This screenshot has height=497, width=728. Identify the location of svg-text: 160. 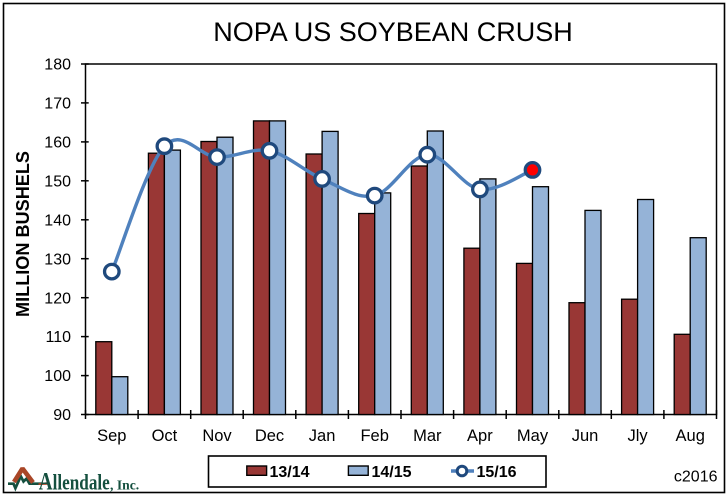
(57, 143).